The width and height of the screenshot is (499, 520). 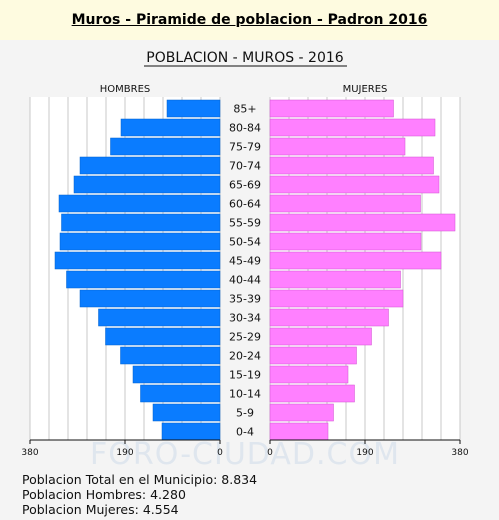 I want to click on age-label-65-69: 65-69, so click(x=245, y=185).